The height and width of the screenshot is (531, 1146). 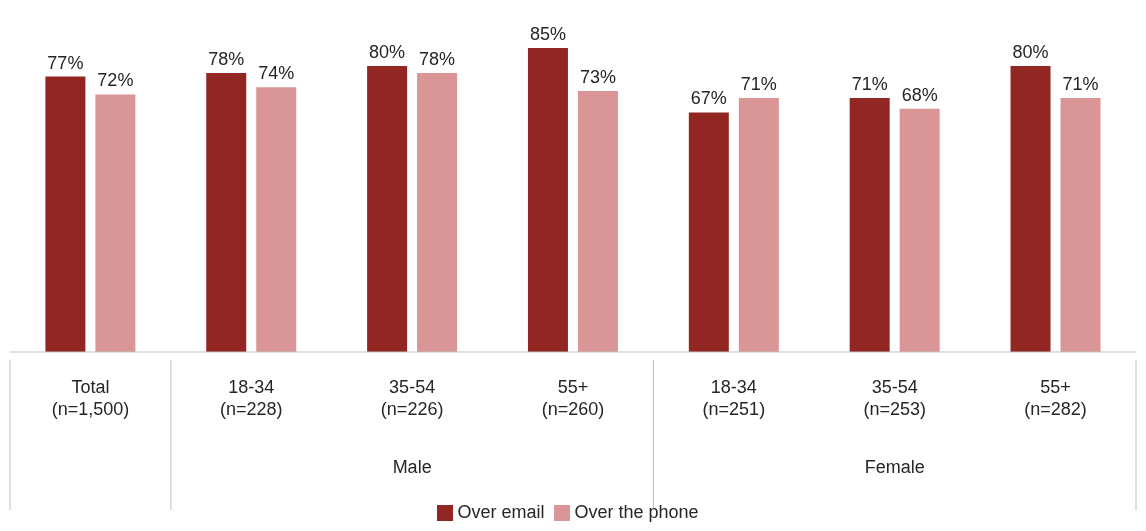 What do you see at coordinates (708, 98) in the screenshot?
I see `data-label: 67%` at bounding box center [708, 98].